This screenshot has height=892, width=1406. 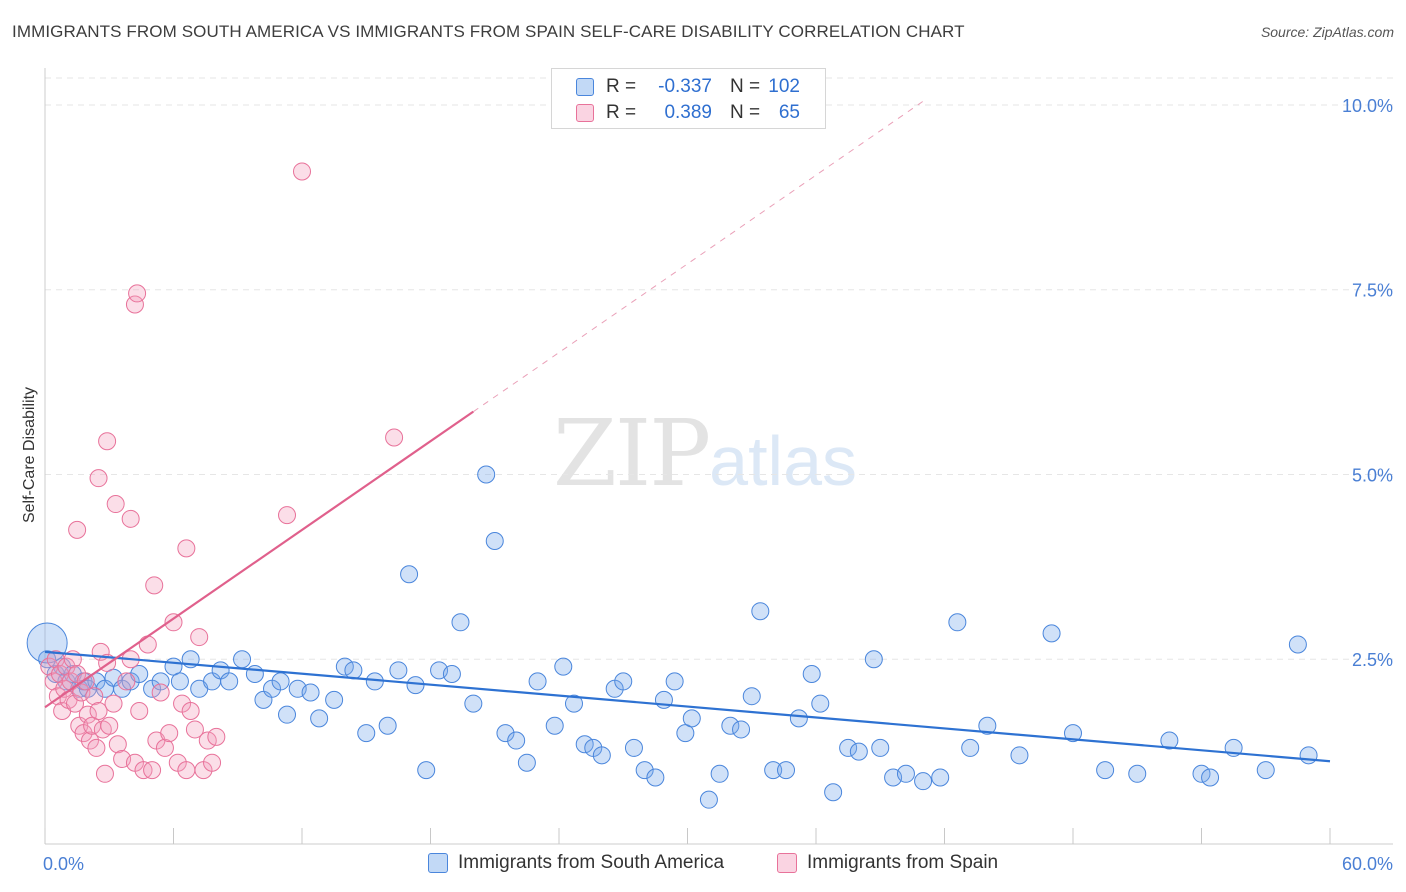 I want to click on y-tick-label: 5.0%, so click(x=1372, y=475).